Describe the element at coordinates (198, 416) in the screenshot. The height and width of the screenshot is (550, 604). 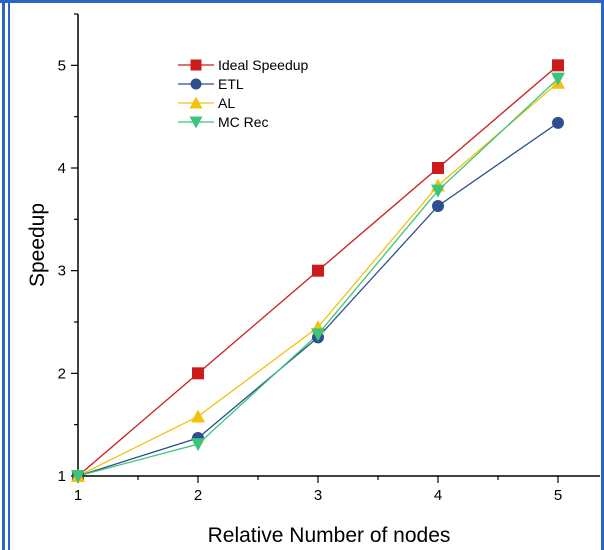
I see `data-point-al` at that location.